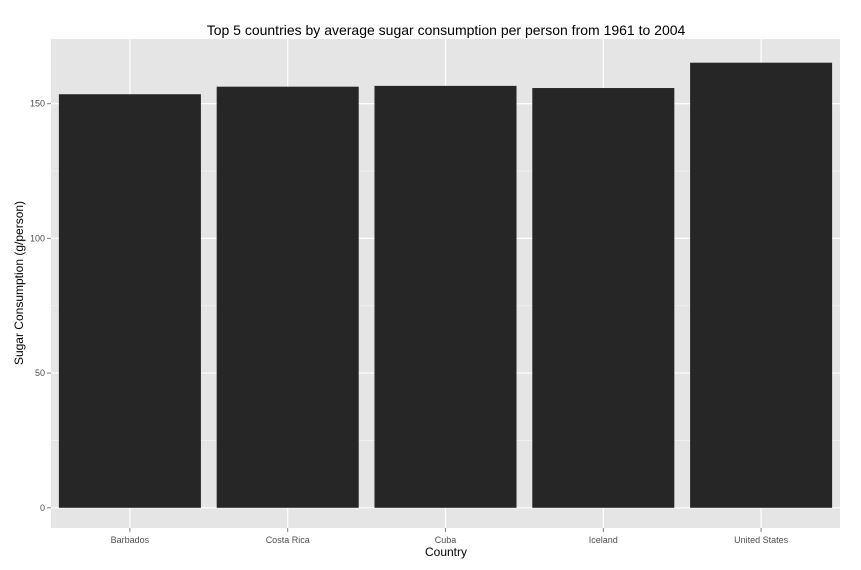  Describe the element at coordinates (288, 540) in the screenshot. I see `x-tick-label: Costa Rica` at that location.